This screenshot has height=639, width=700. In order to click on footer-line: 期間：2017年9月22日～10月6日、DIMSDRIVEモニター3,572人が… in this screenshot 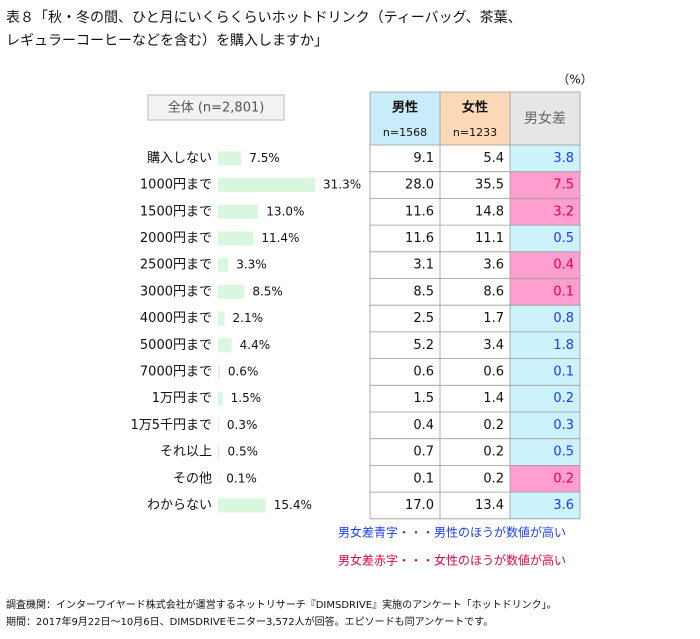, I will do `click(249, 621)`.